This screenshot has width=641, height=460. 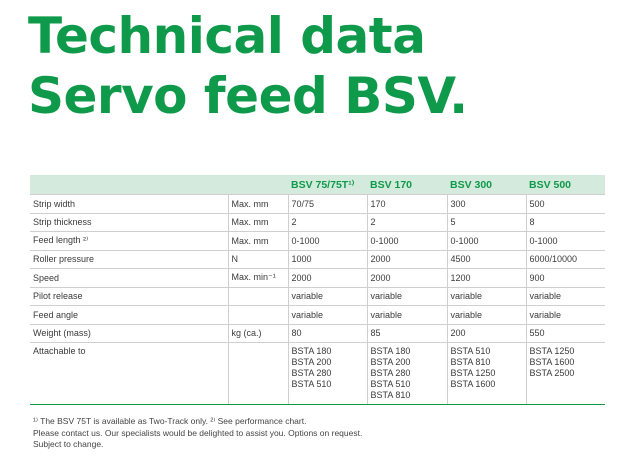 I want to click on value-cell: 1000, so click(x=328, y=259).